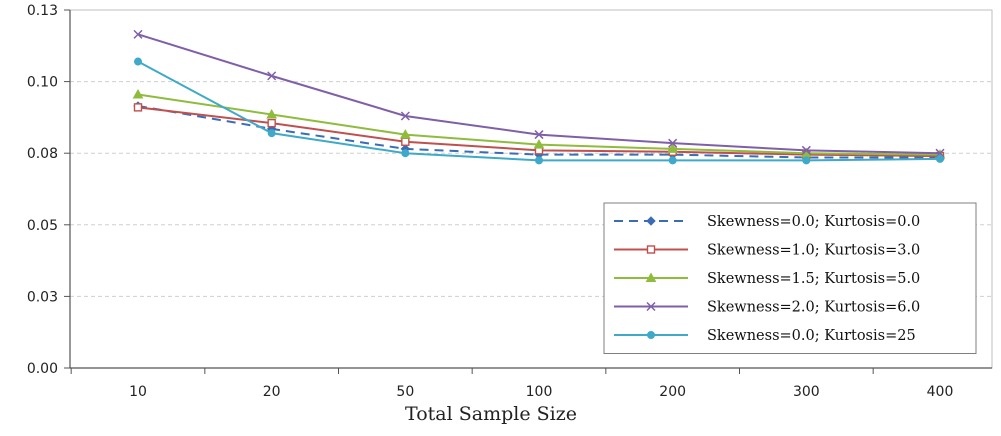 The height and width of the screenshot is (436, 1001). Describe the element at coordinates (42, 11) in the screenshot. I see `y-tick-label: 0.13` at that location.